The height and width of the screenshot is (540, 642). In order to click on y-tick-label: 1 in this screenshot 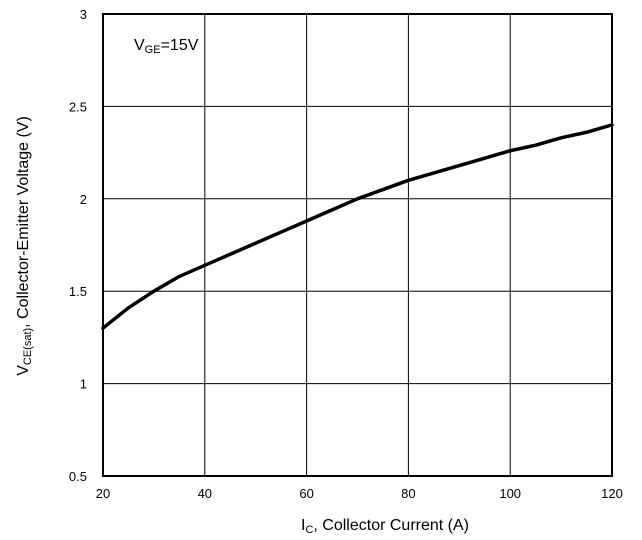, I will do `click(83, 384)`.